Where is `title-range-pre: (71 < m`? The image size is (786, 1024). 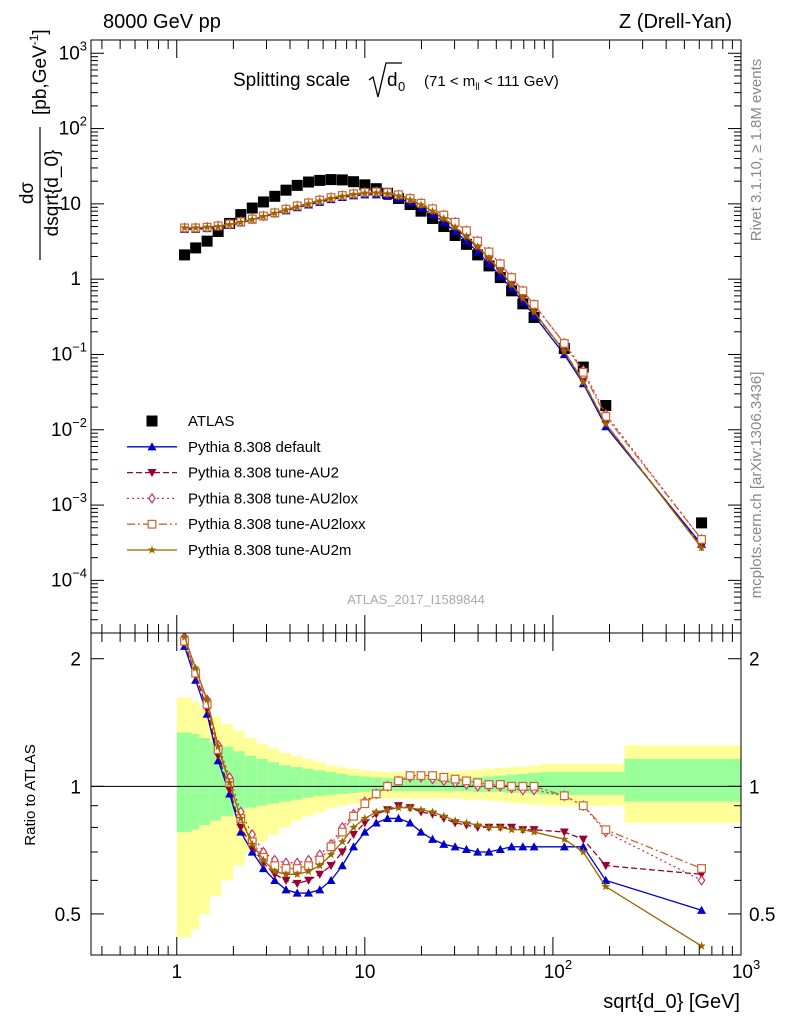
title-range-pre: (71 < m is located at coordinates (449, 81).